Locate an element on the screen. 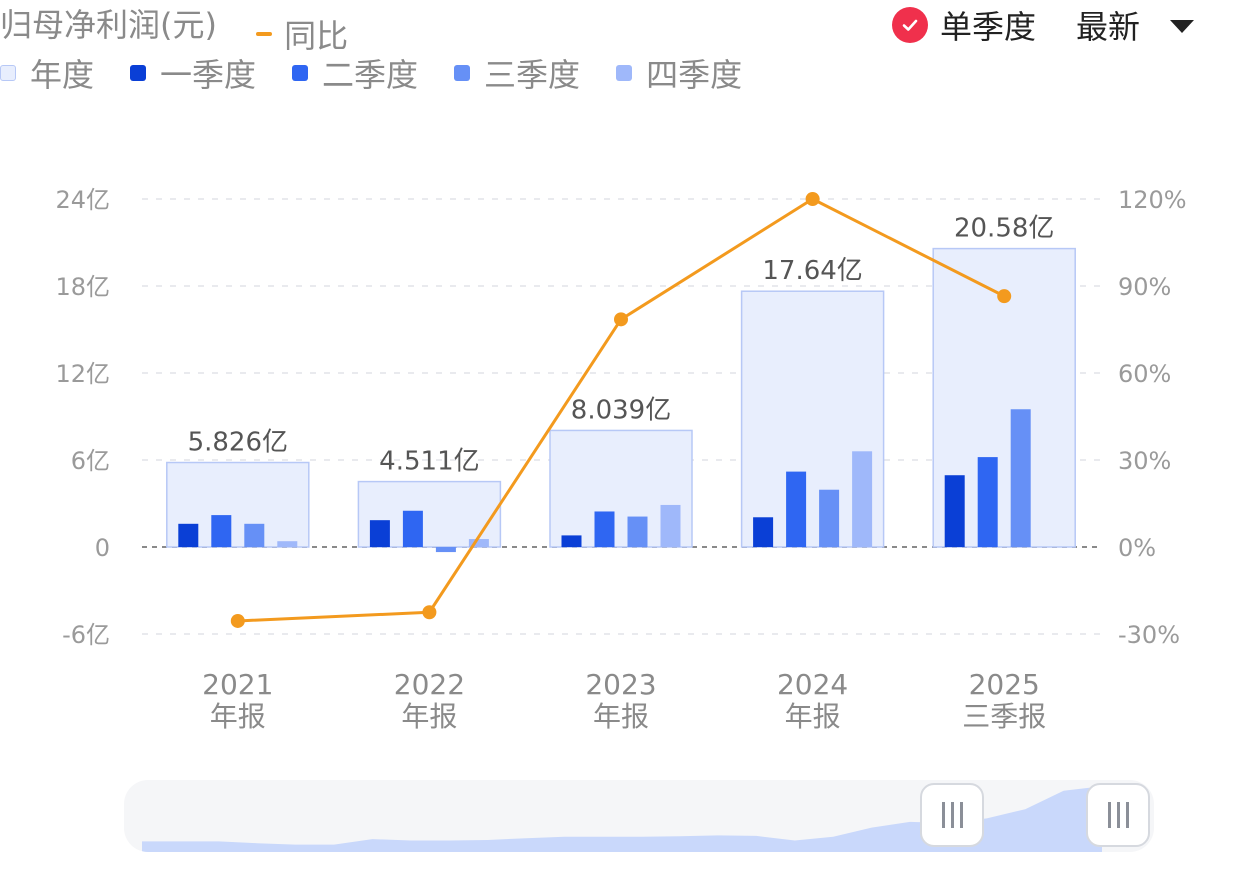  legend-header: 归母净利润(元) 同比 单季度 最新 is located at coordinates (597, 27).